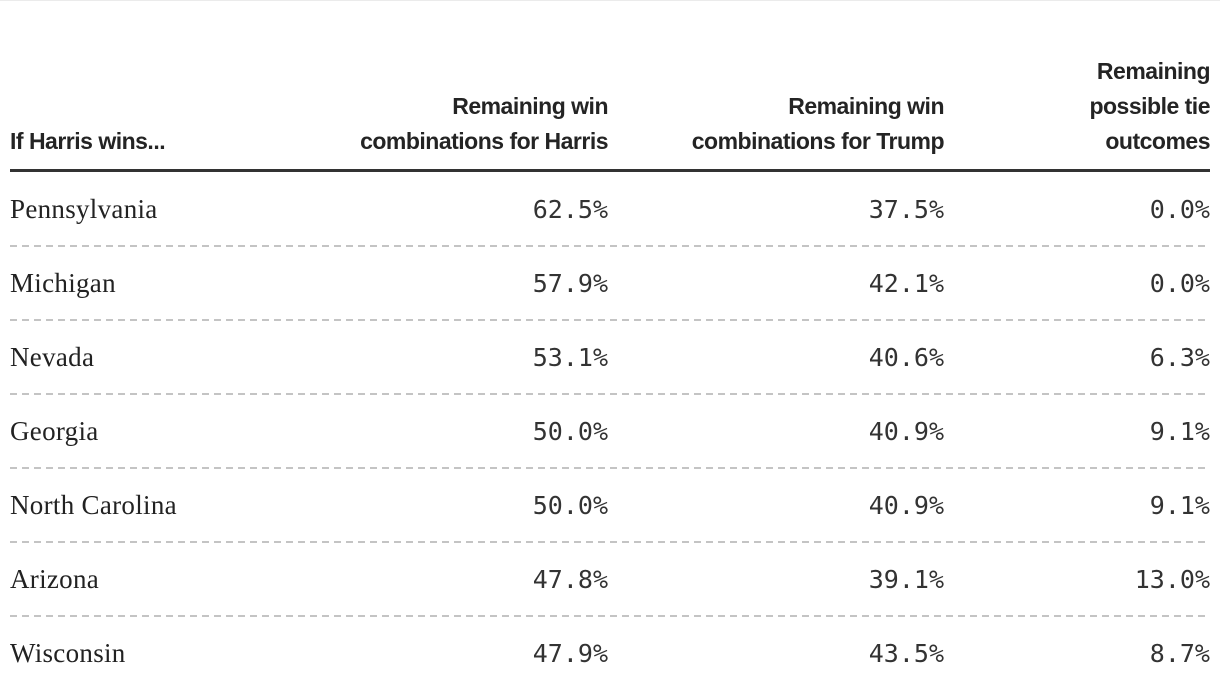 This screenshot has width=1220, height=700. Describe the element at coordinates (1179, 357) in the screenshot. I see `tie-pct: 6.3%` at that location.